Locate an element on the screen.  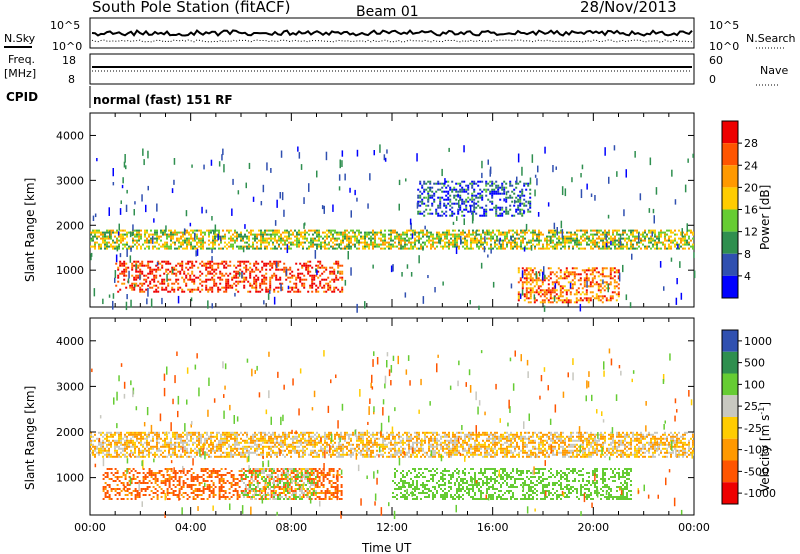
colorbar-swatch is located at coordinates (730, 286).